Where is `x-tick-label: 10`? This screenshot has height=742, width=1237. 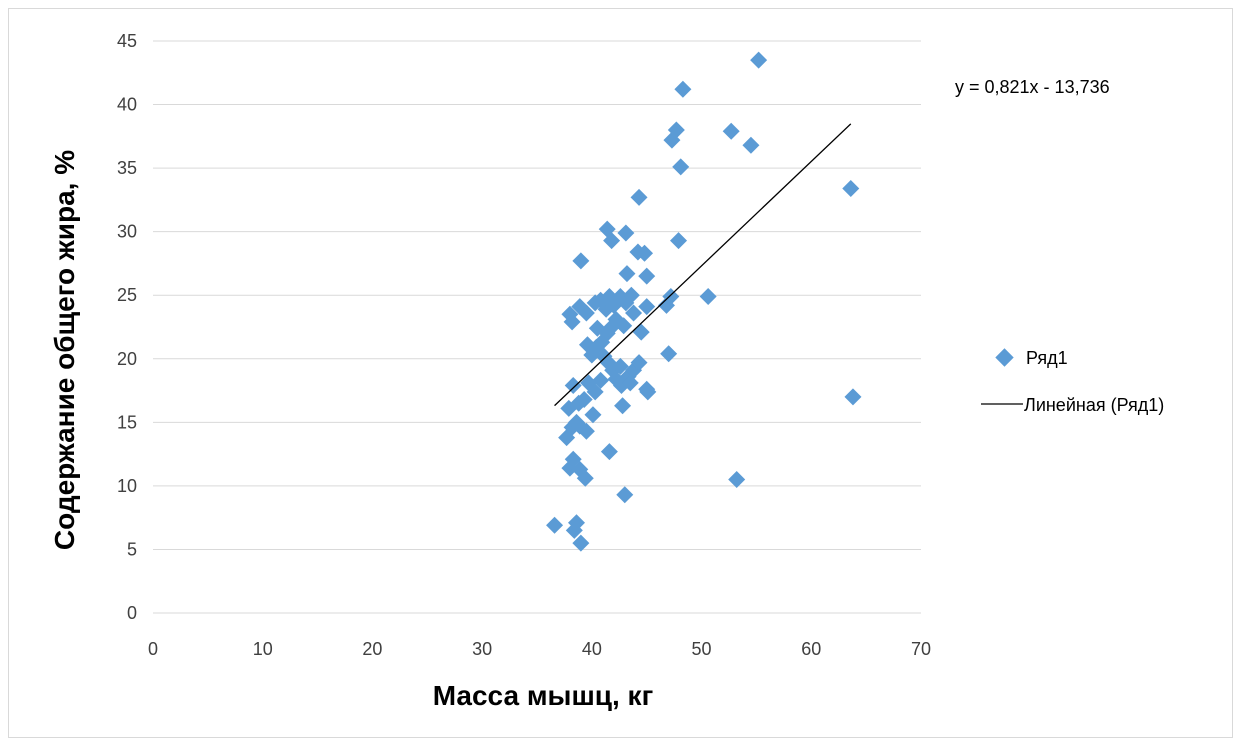
x-tick-label: 10 is located at coordinates (263, 649).